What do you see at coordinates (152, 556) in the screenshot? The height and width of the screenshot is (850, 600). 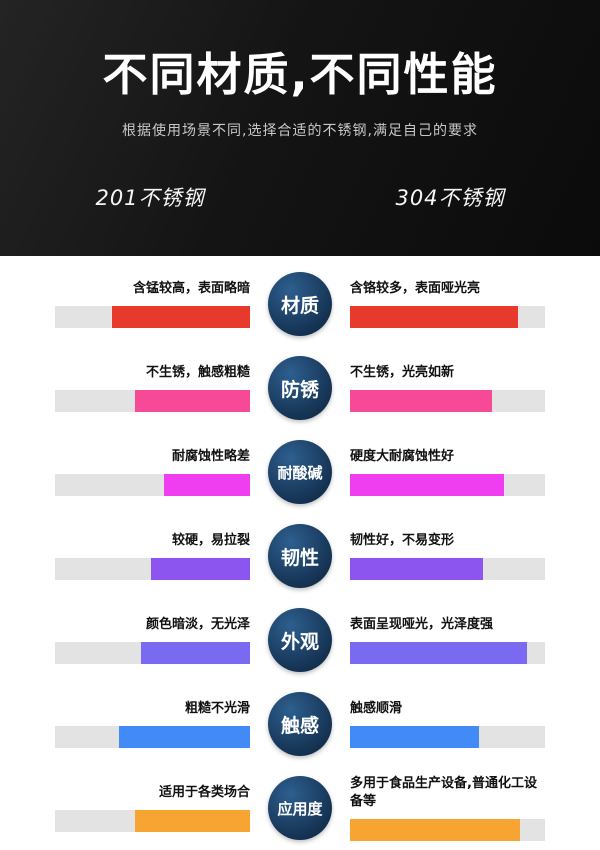 I see `left-property-cell: 较硬，易拉裂` at bounding box center [152, 556].